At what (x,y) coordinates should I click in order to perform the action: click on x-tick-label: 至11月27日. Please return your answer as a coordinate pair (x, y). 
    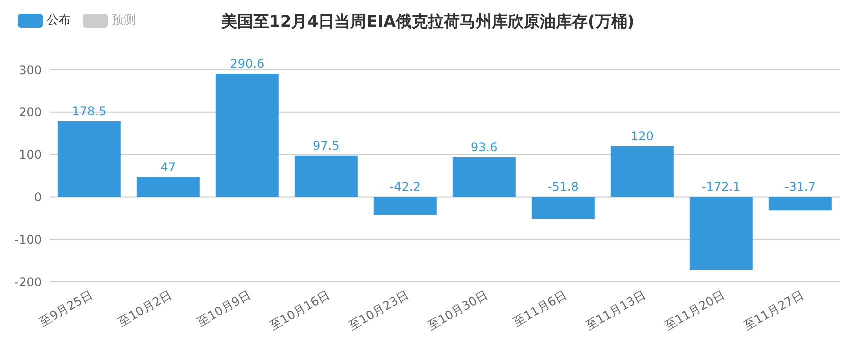
    Looking at the image, I should click on (774, 311).